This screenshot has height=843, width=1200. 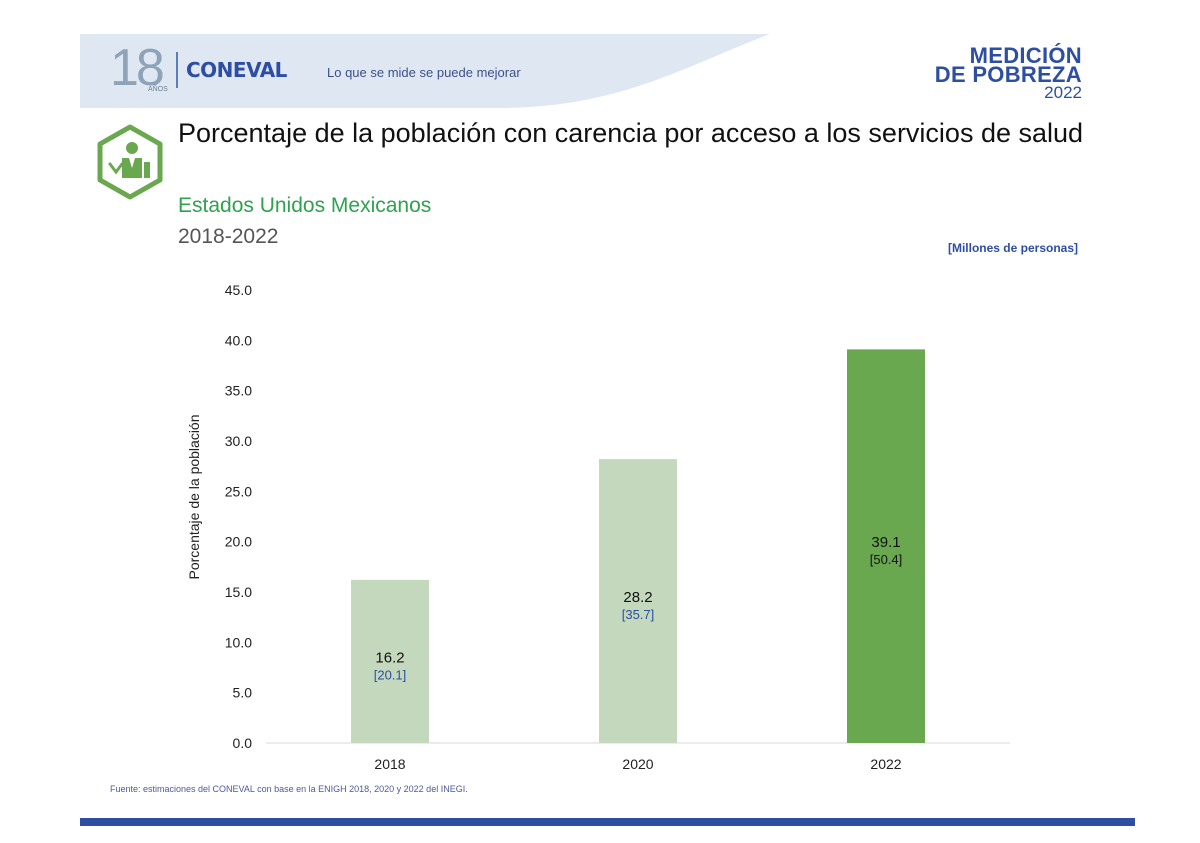 I want to click on bar-millions-label: [20.1], so click(x=390, y=674).